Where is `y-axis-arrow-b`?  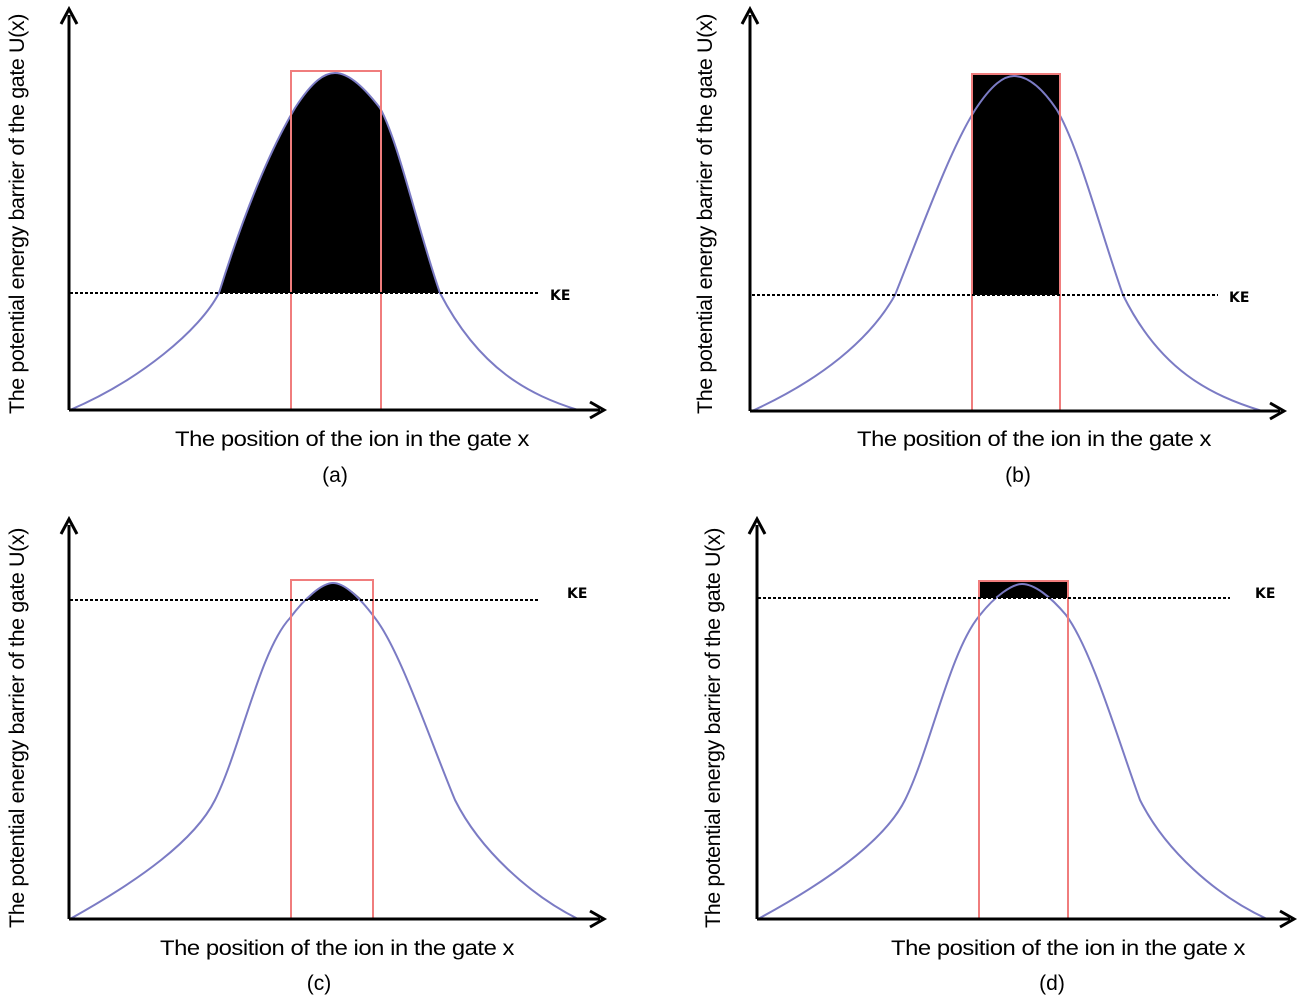 y-axis-arrow-b is located at coordinates (750, 15).